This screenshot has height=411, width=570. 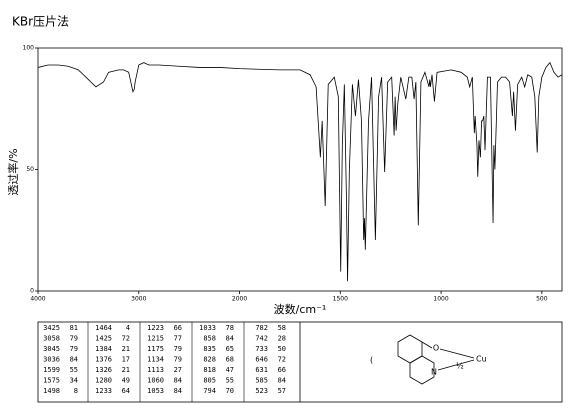 What do you see at coordinates (542, 299) in the screenshot?
I see `x-tick-label: 500` at bounding box center [542, 299].